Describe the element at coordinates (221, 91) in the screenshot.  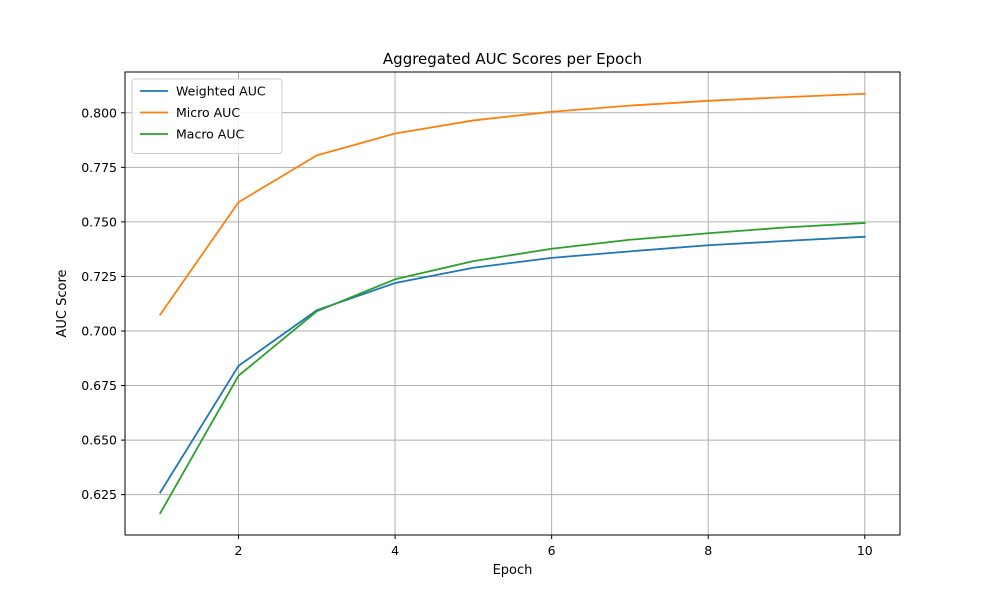
I see `legend-label-weighted-auc: Weighted AUC` at that location.